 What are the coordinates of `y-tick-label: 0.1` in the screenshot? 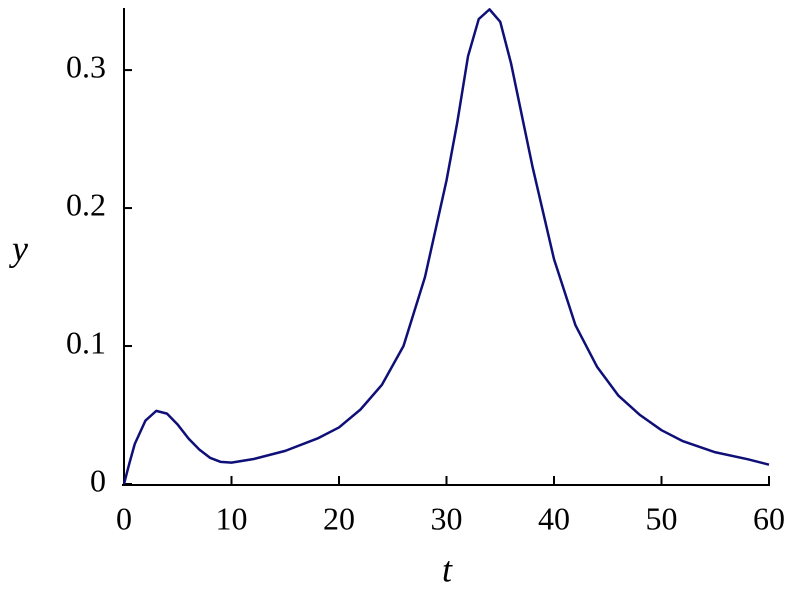 It's located at (86, 342).